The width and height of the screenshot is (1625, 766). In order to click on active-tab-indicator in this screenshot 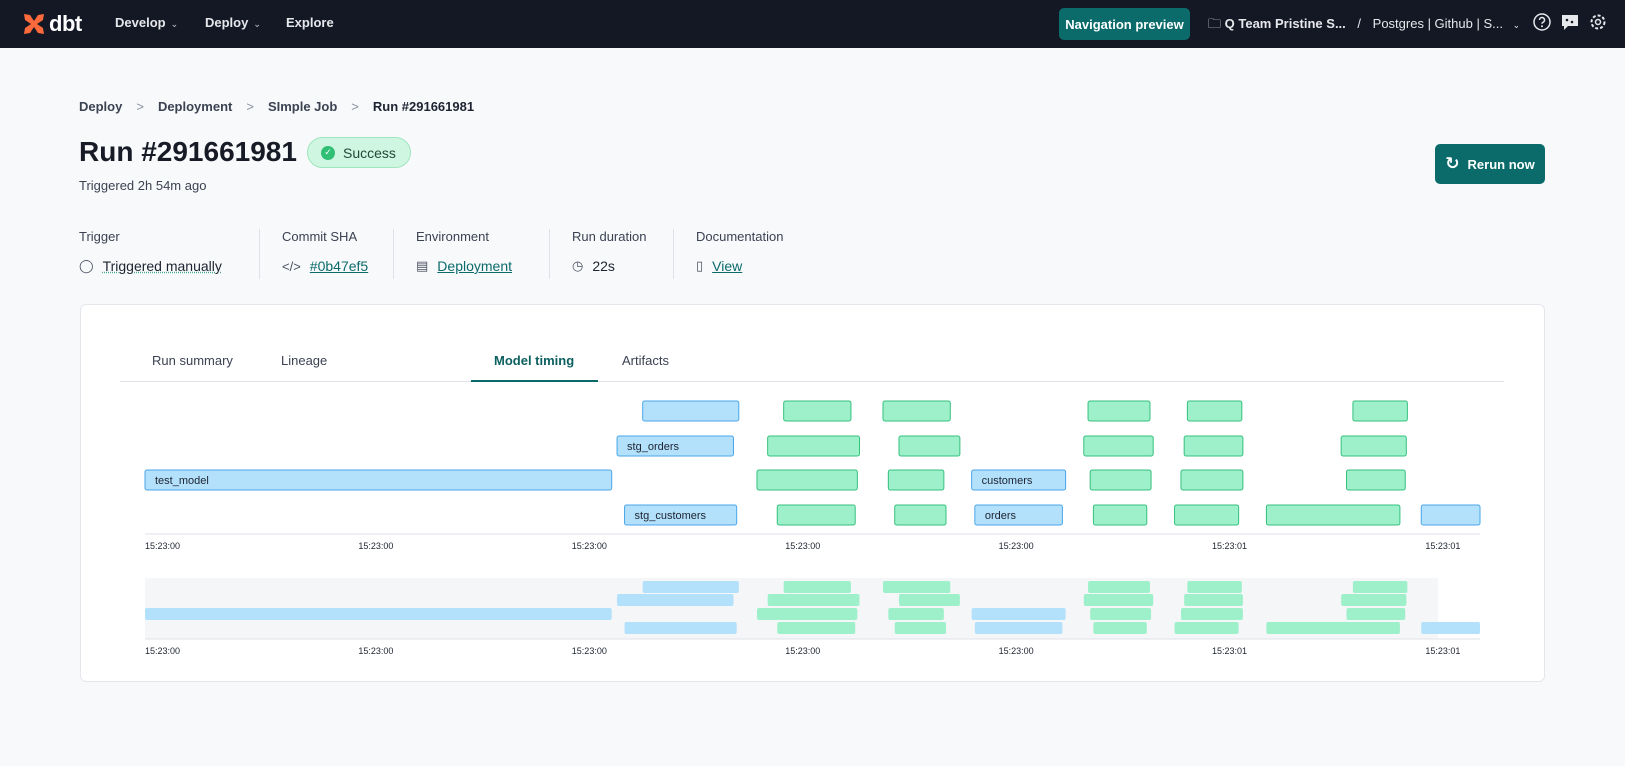, I will do `click(534, 381)`.